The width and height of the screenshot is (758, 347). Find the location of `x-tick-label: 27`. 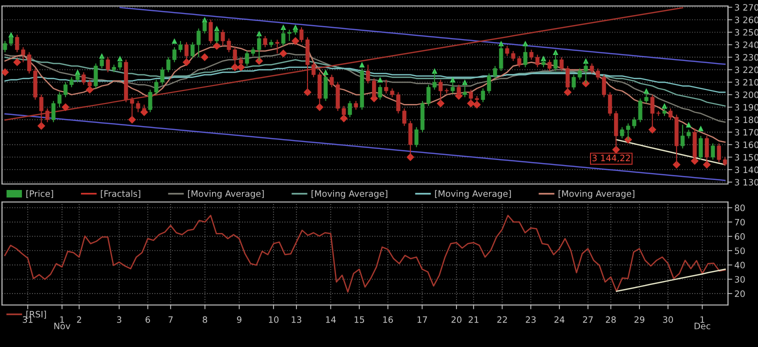

x-tick-label: 27 is located at coordinates (588, 319).